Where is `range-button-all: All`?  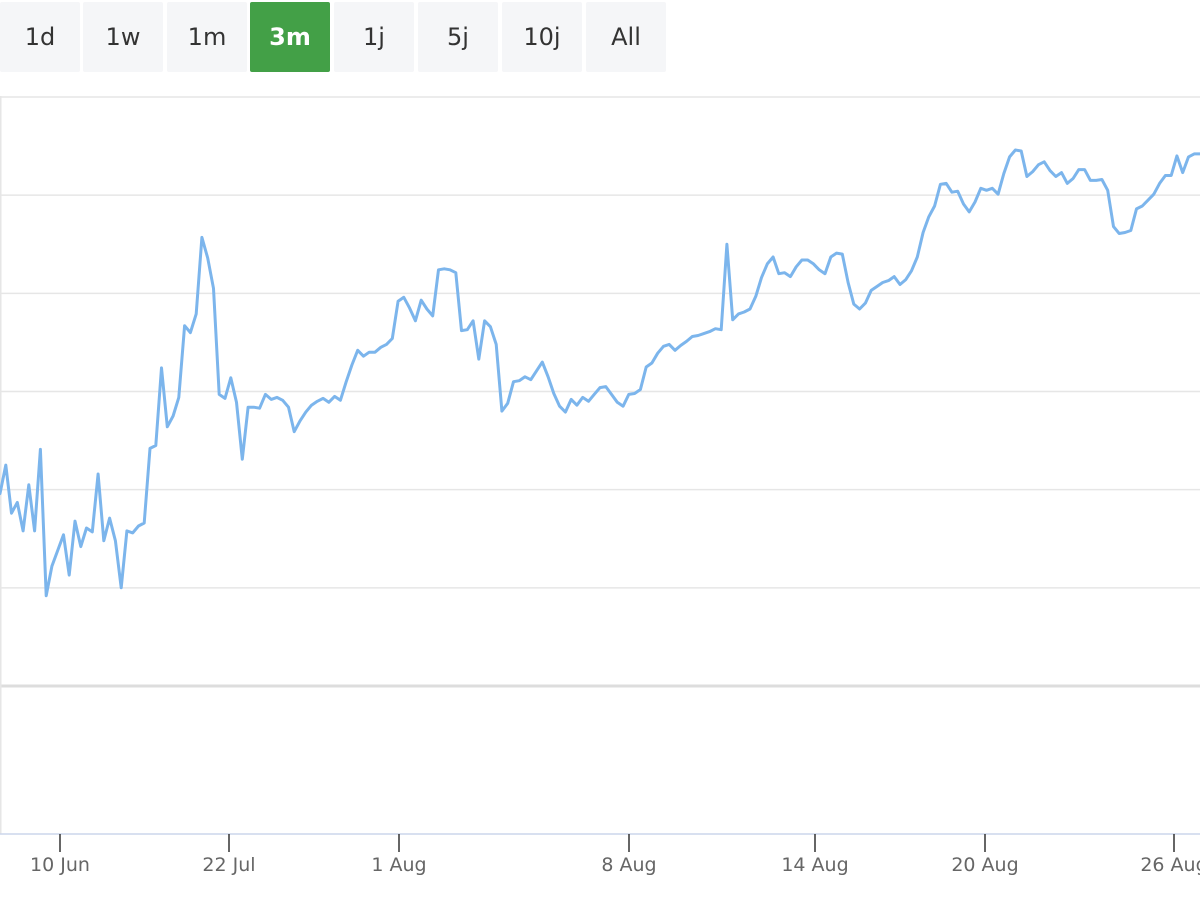 range-button-all: All is located at coordinates (626, 37).